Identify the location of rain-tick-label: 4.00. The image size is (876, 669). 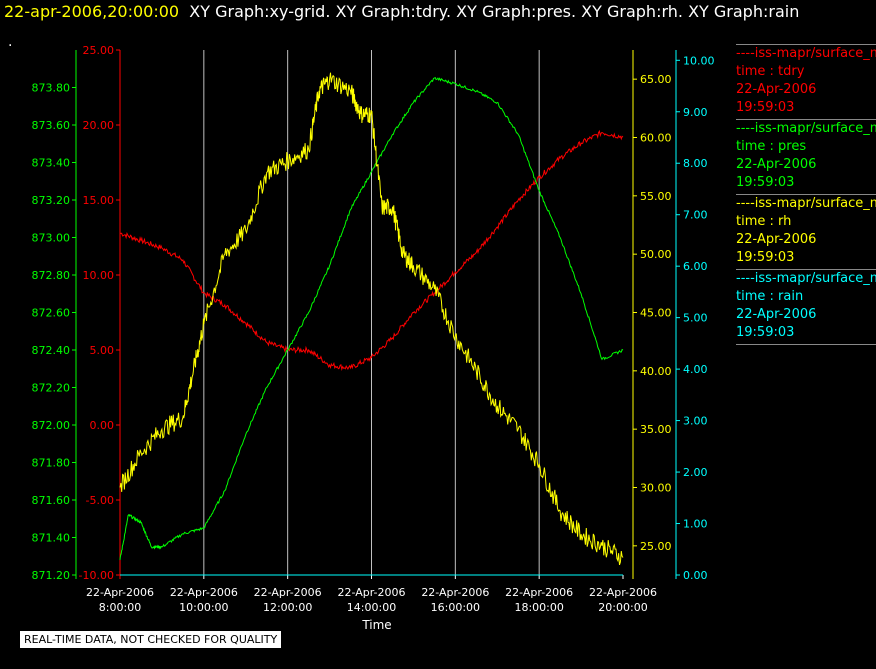
(695, 369).